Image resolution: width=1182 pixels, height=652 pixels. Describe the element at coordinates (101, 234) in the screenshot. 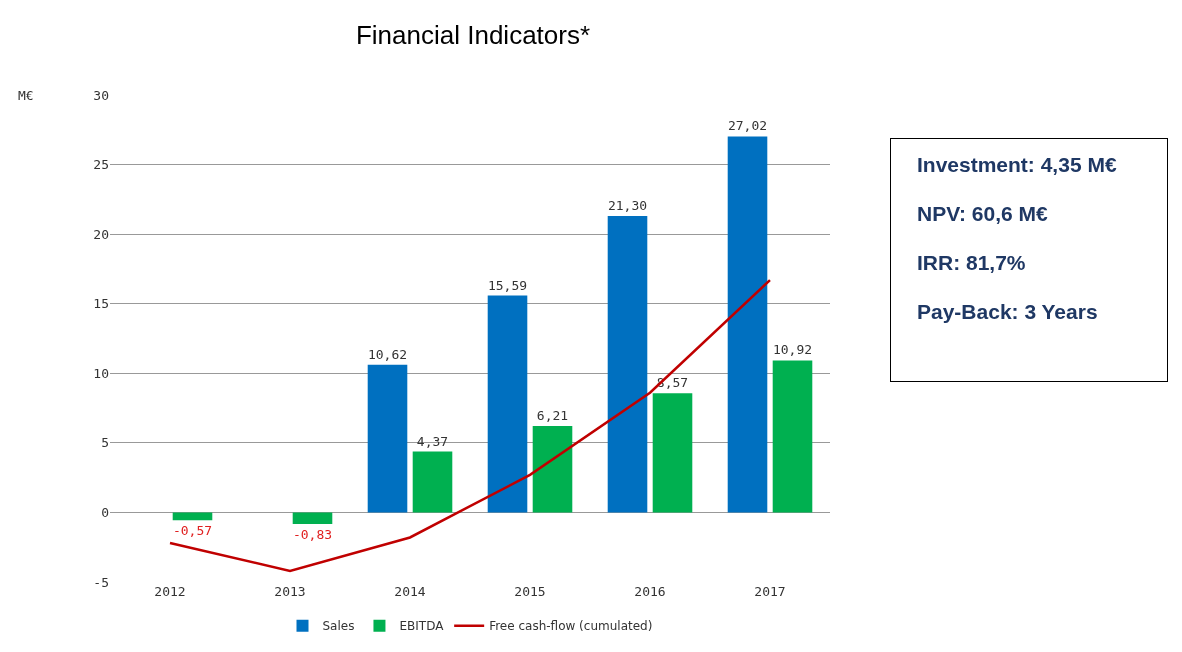

I see `y-tick-label: 20` at that location.